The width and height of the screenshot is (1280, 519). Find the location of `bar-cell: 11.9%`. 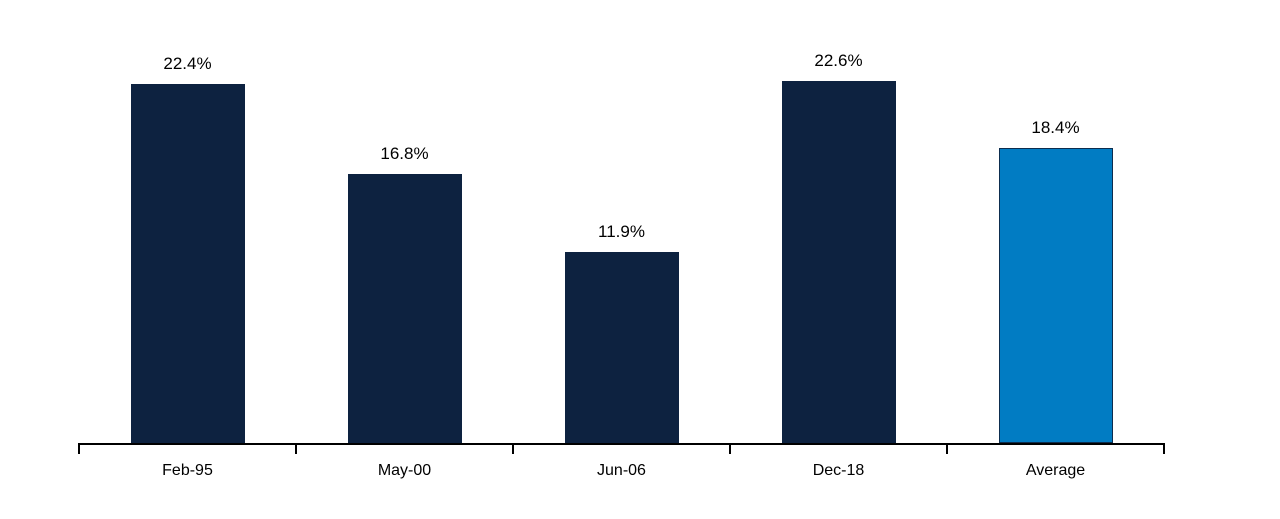

bar-cell: 11.9% is located at coordinates (621, 221).